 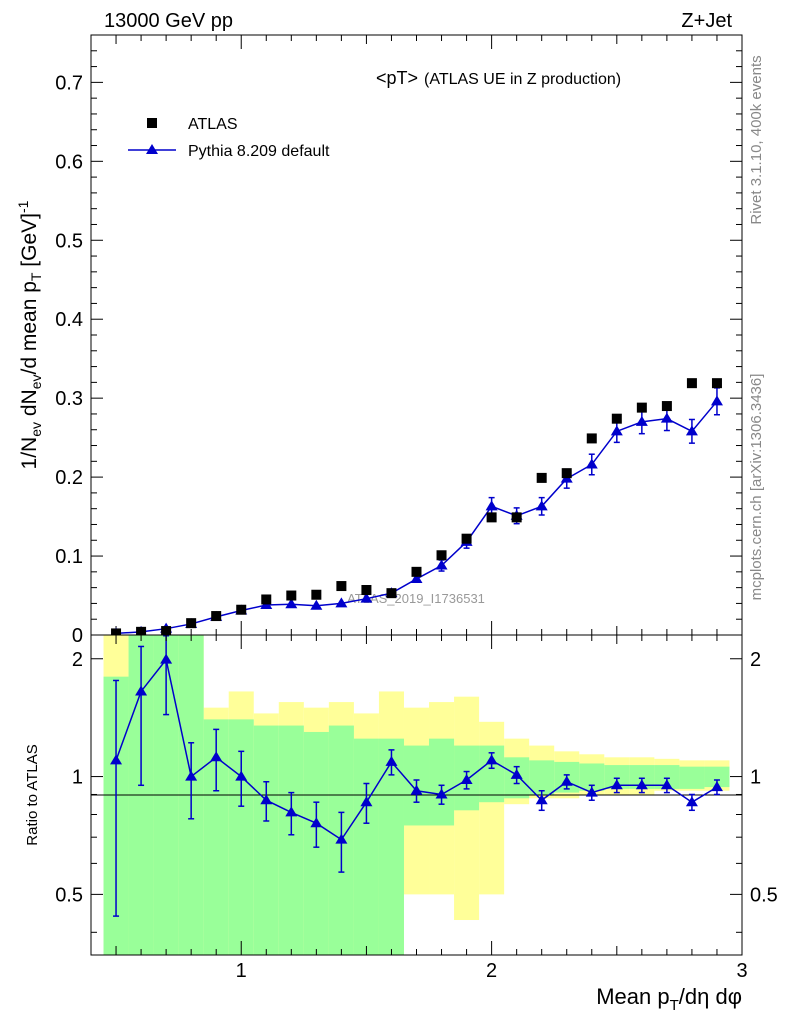 What do you see at coordinates (69, 241) in the screenshot?
I see `main-y-tick-label: 0.5` at bounding box center [69, 241].